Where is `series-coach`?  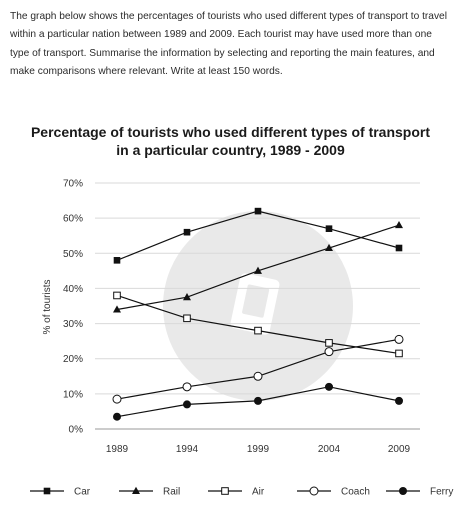 series-coach is located at coordinates (258, 369).